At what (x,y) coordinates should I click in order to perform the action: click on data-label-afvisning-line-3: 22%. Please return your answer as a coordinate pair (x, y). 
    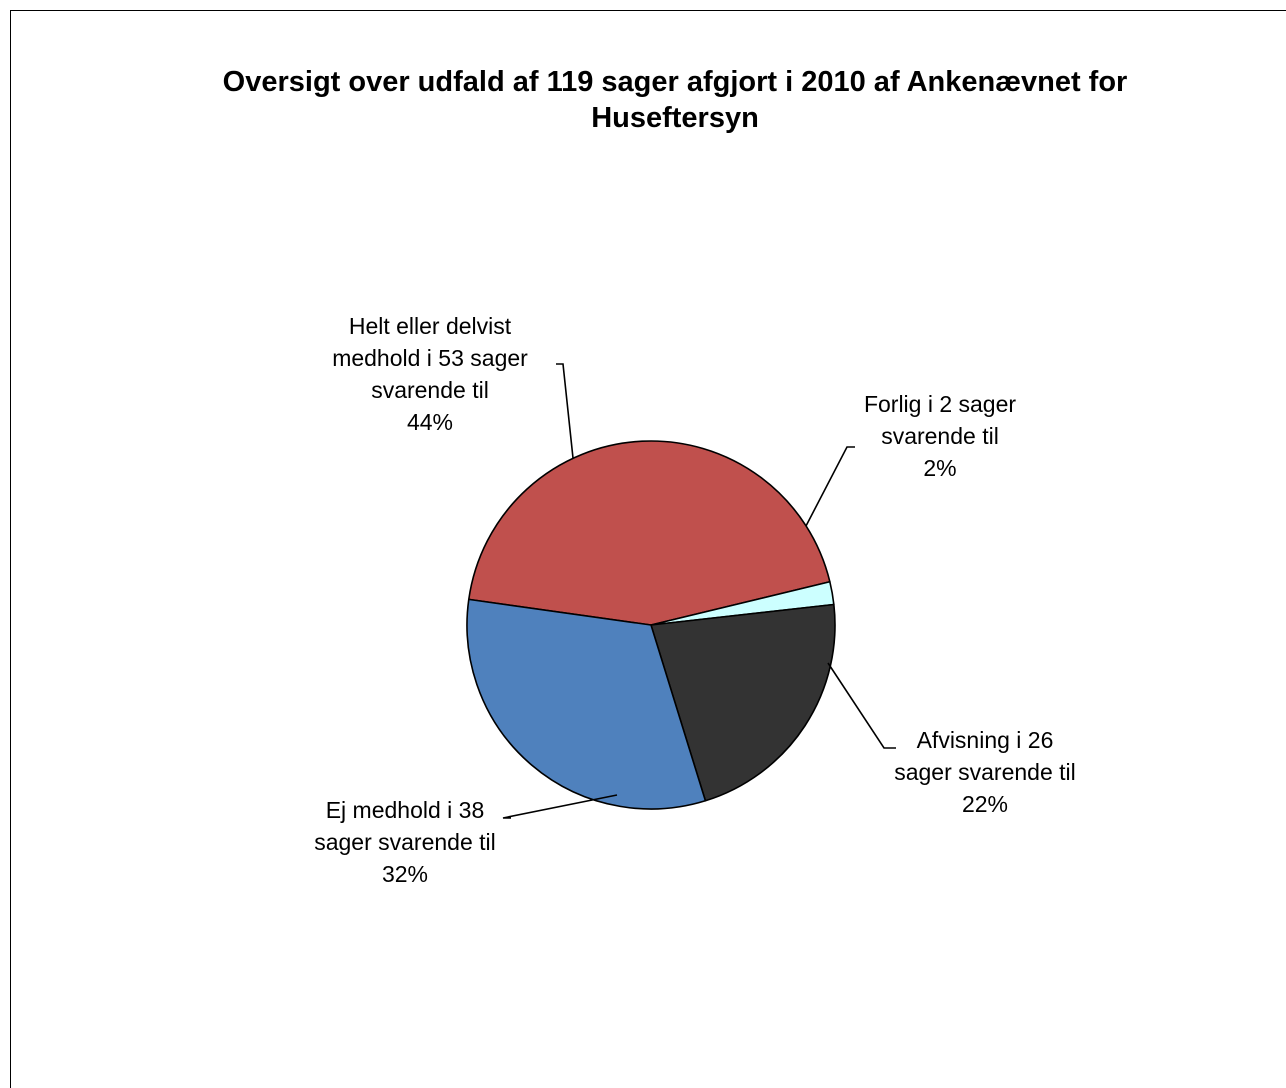
    Looking at the image, I should click on (985, 804).